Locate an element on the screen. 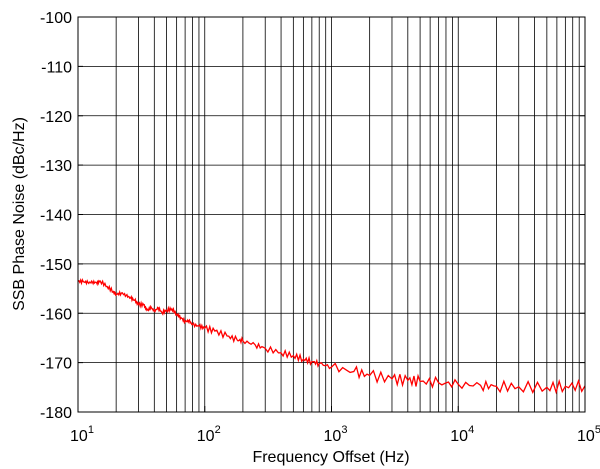 Image resolution: width=600 pixels, height=469 pixels. y-tick-label: -170 is located at coordinates (56, 364).